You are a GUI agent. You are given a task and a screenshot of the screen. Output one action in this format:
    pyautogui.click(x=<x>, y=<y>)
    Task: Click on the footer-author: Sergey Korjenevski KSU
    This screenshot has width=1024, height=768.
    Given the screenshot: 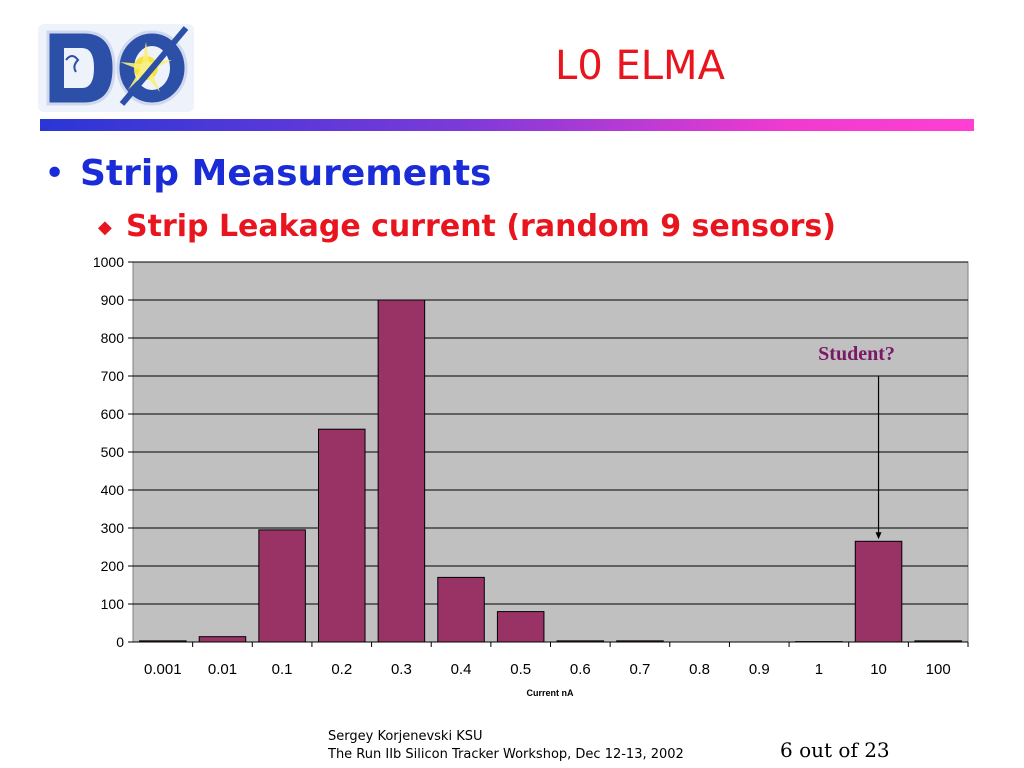 What is the action you would take?
    pyautogui.click(x=405, y=736)
    